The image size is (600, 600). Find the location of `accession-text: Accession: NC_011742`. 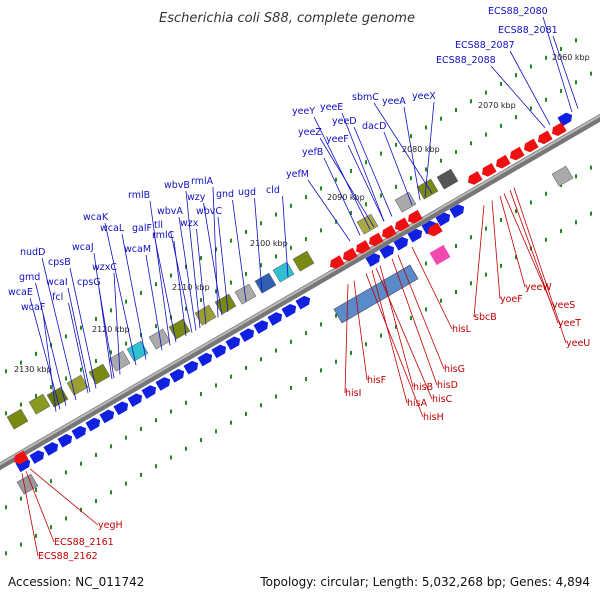

accession-text: Accession: NC_011742 is located at coordinates (76, 582).